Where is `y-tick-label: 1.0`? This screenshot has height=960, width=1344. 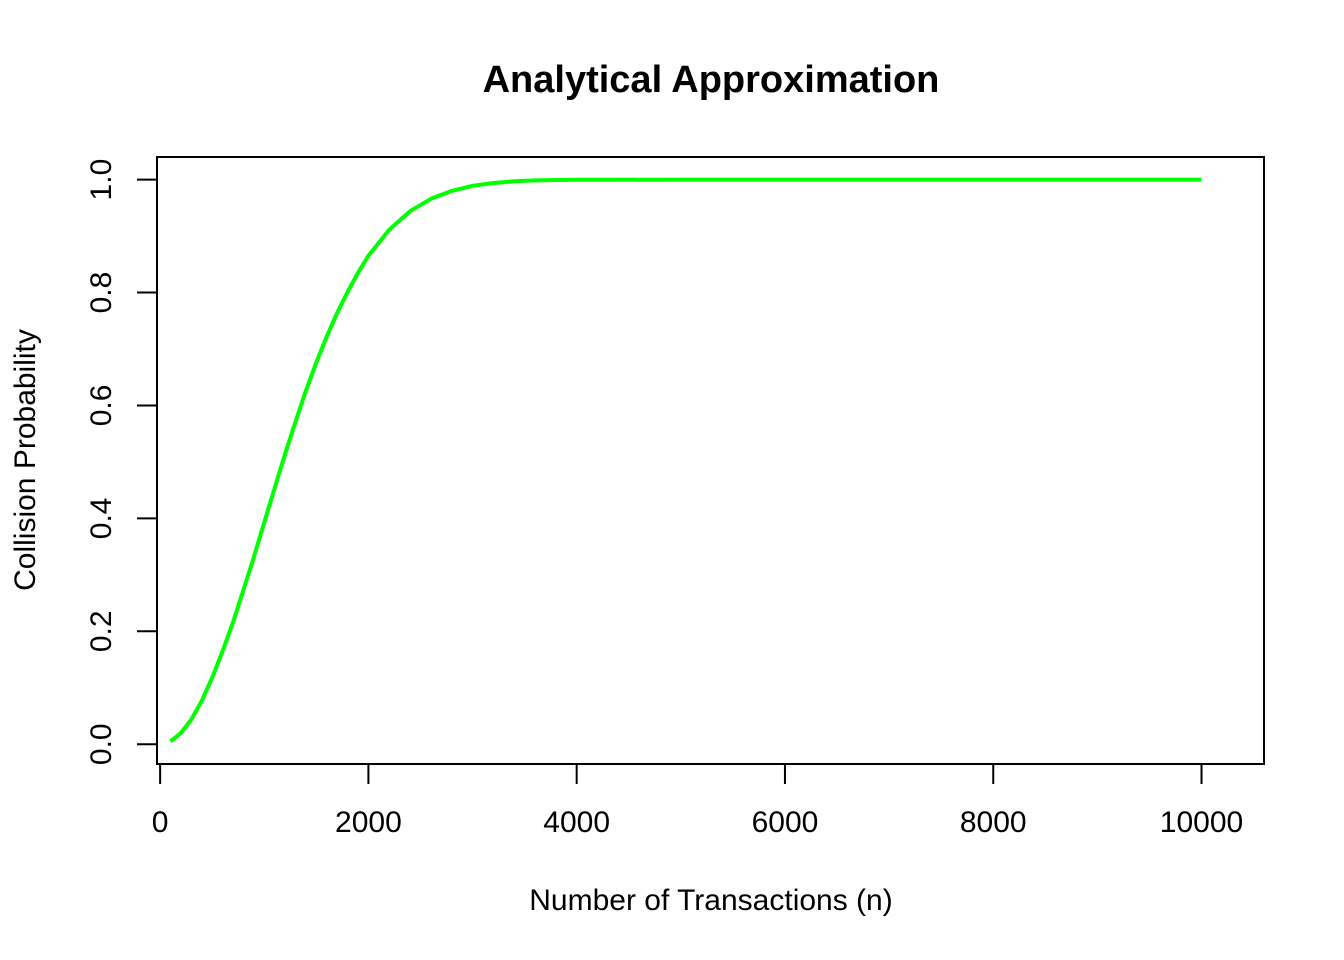 y-tick-label: 1.0 is located at coordinates (101, 180).